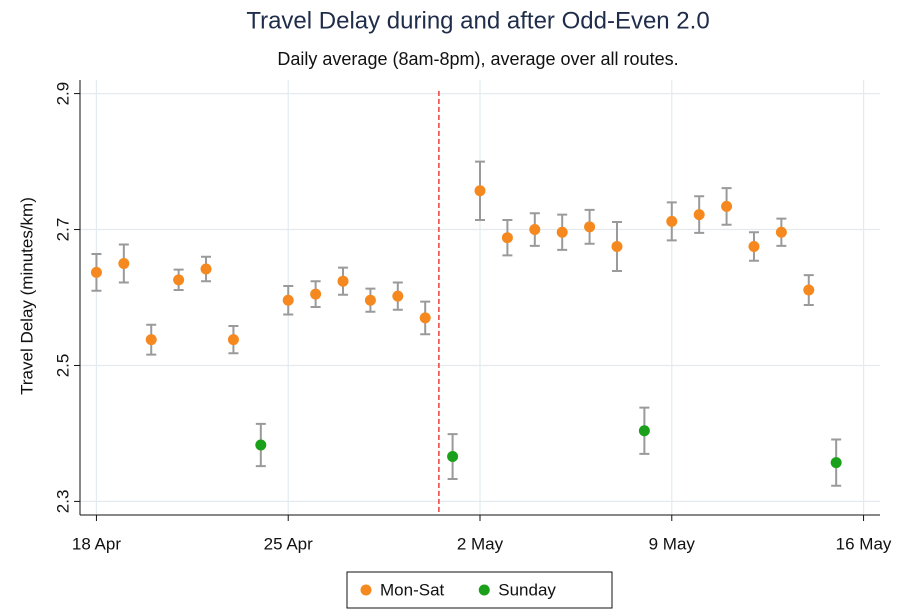 The width and height of the screenshot is (924, 609). Describe the element at coordinates (62, 366) in the screenshot. I see `y-tick-label: 2.5` at that location.